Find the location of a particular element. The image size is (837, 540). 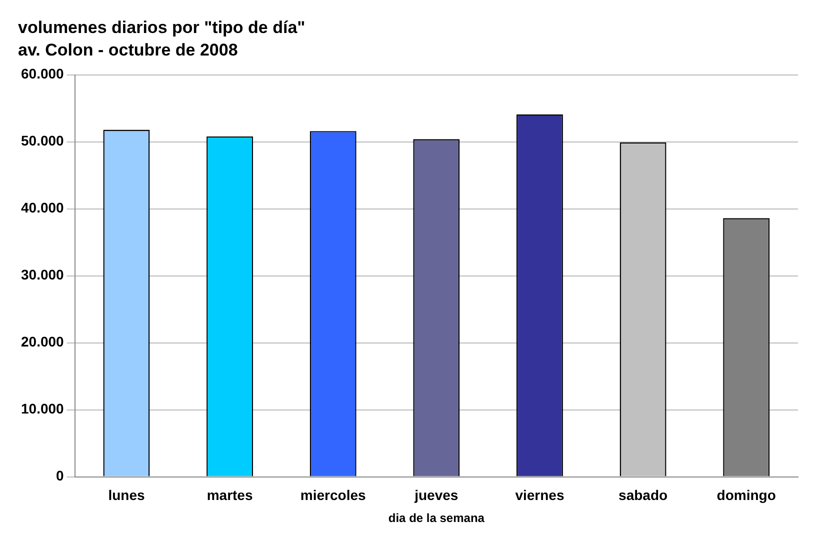

x-tick-label: jueves is located at coordinates (436, 495).